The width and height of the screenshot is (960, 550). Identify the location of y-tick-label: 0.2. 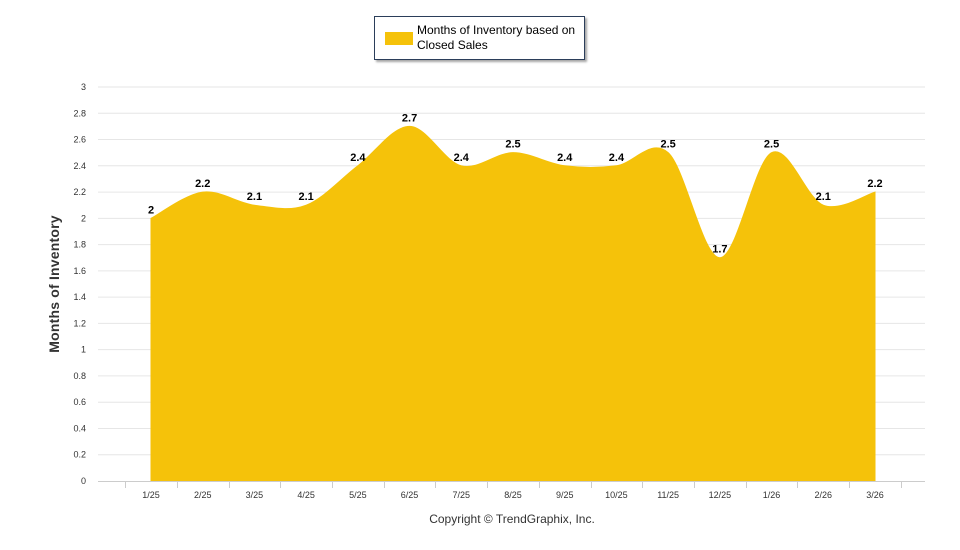
(79, 455).